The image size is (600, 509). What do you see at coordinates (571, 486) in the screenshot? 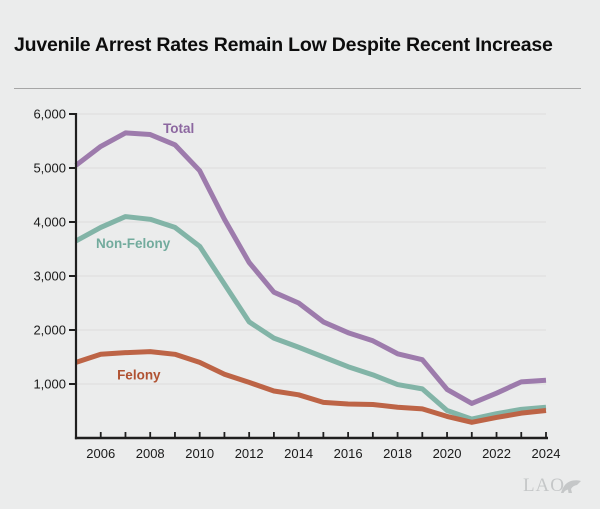
I see `bear-swoosh-icon` at bounding box center [571, 486].